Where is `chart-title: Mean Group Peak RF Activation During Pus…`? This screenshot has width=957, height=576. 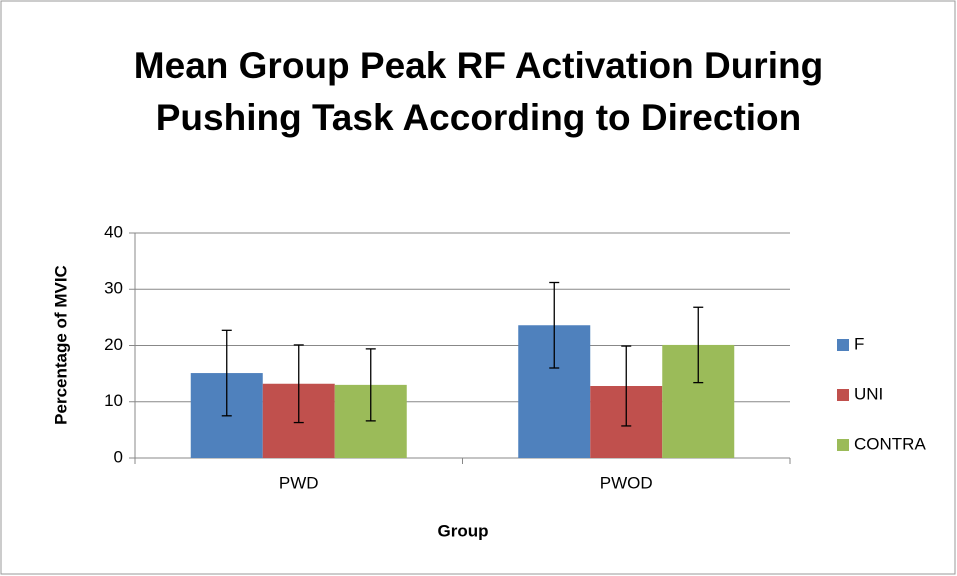 chart-title: Mean Group Peak RF Activation During Pus… is located at coordinates (478, 91).